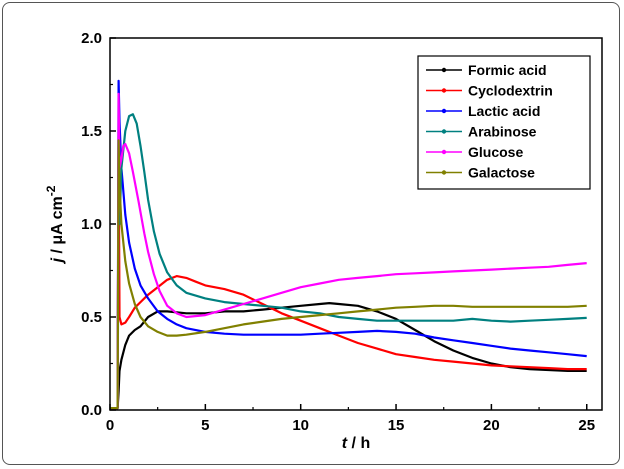 Image resolution: width=624 pixels, height=469 pixels. I want to click on x-tick-label: 25, so click(586, 425).